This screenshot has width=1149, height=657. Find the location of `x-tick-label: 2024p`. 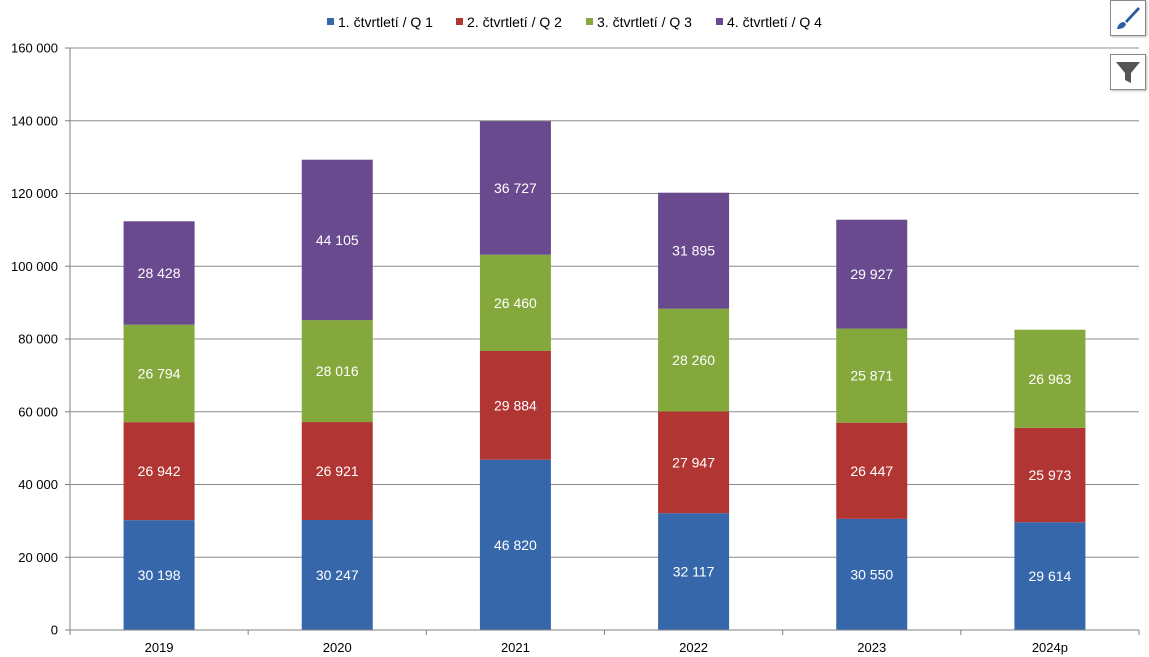

x-tick-label: 2024p is located at coordinates (1050, 647).